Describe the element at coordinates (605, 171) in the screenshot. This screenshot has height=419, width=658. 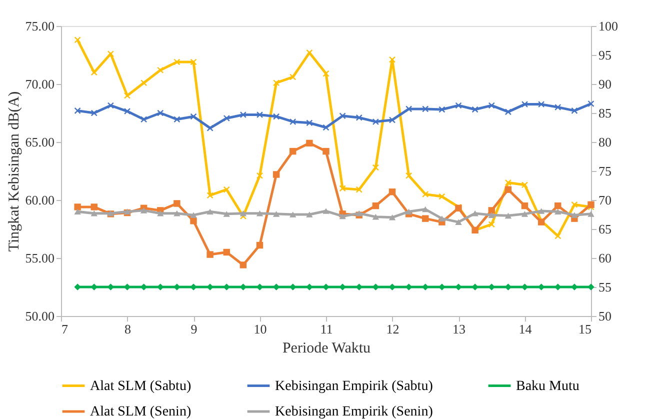
I see `y2-tick-label: 75` at that location.